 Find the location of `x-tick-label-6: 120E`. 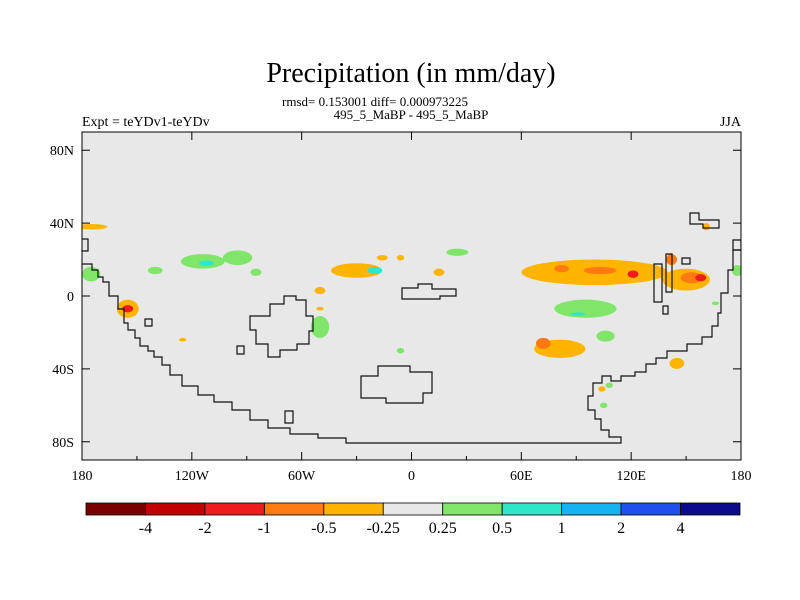

x-tick-label-6: 120E is located at coordinates (631, 476).